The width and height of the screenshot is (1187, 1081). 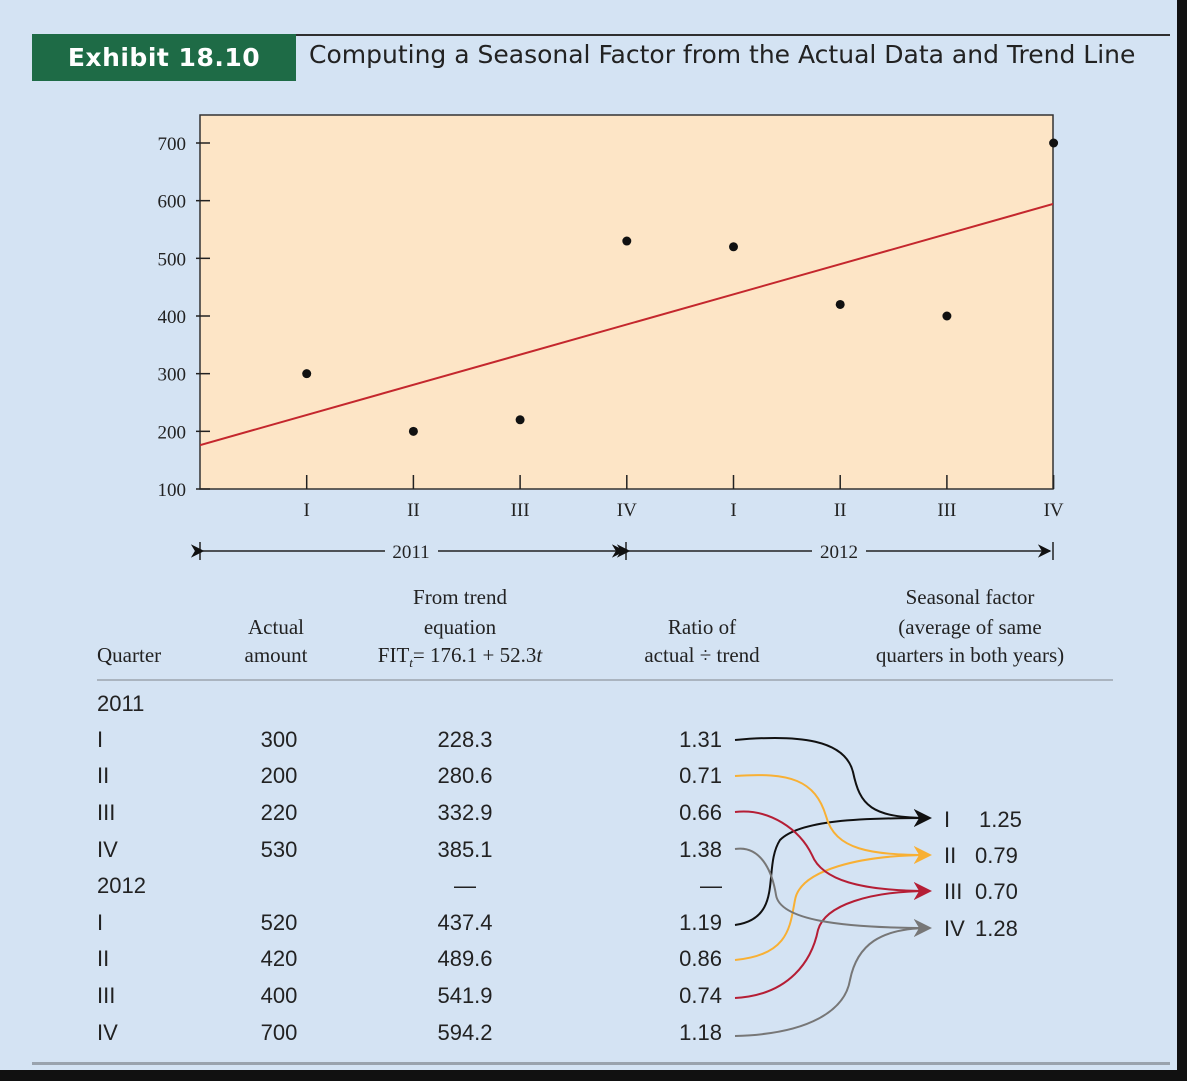 I want to click on cell-quarter: III, so click(x=106, y=995).